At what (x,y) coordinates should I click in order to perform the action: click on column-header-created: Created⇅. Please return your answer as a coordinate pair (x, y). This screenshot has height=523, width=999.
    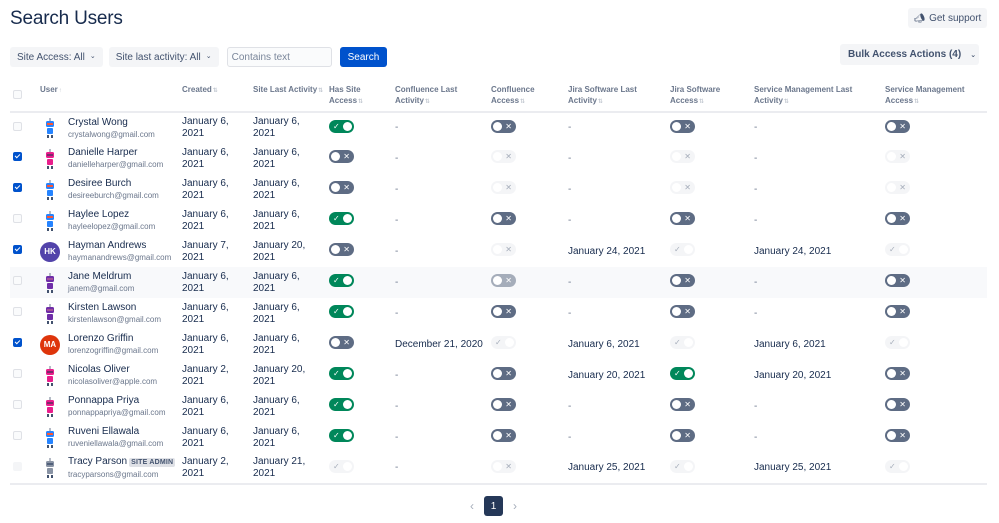
    Looking at the image, I should click on (217, 97).